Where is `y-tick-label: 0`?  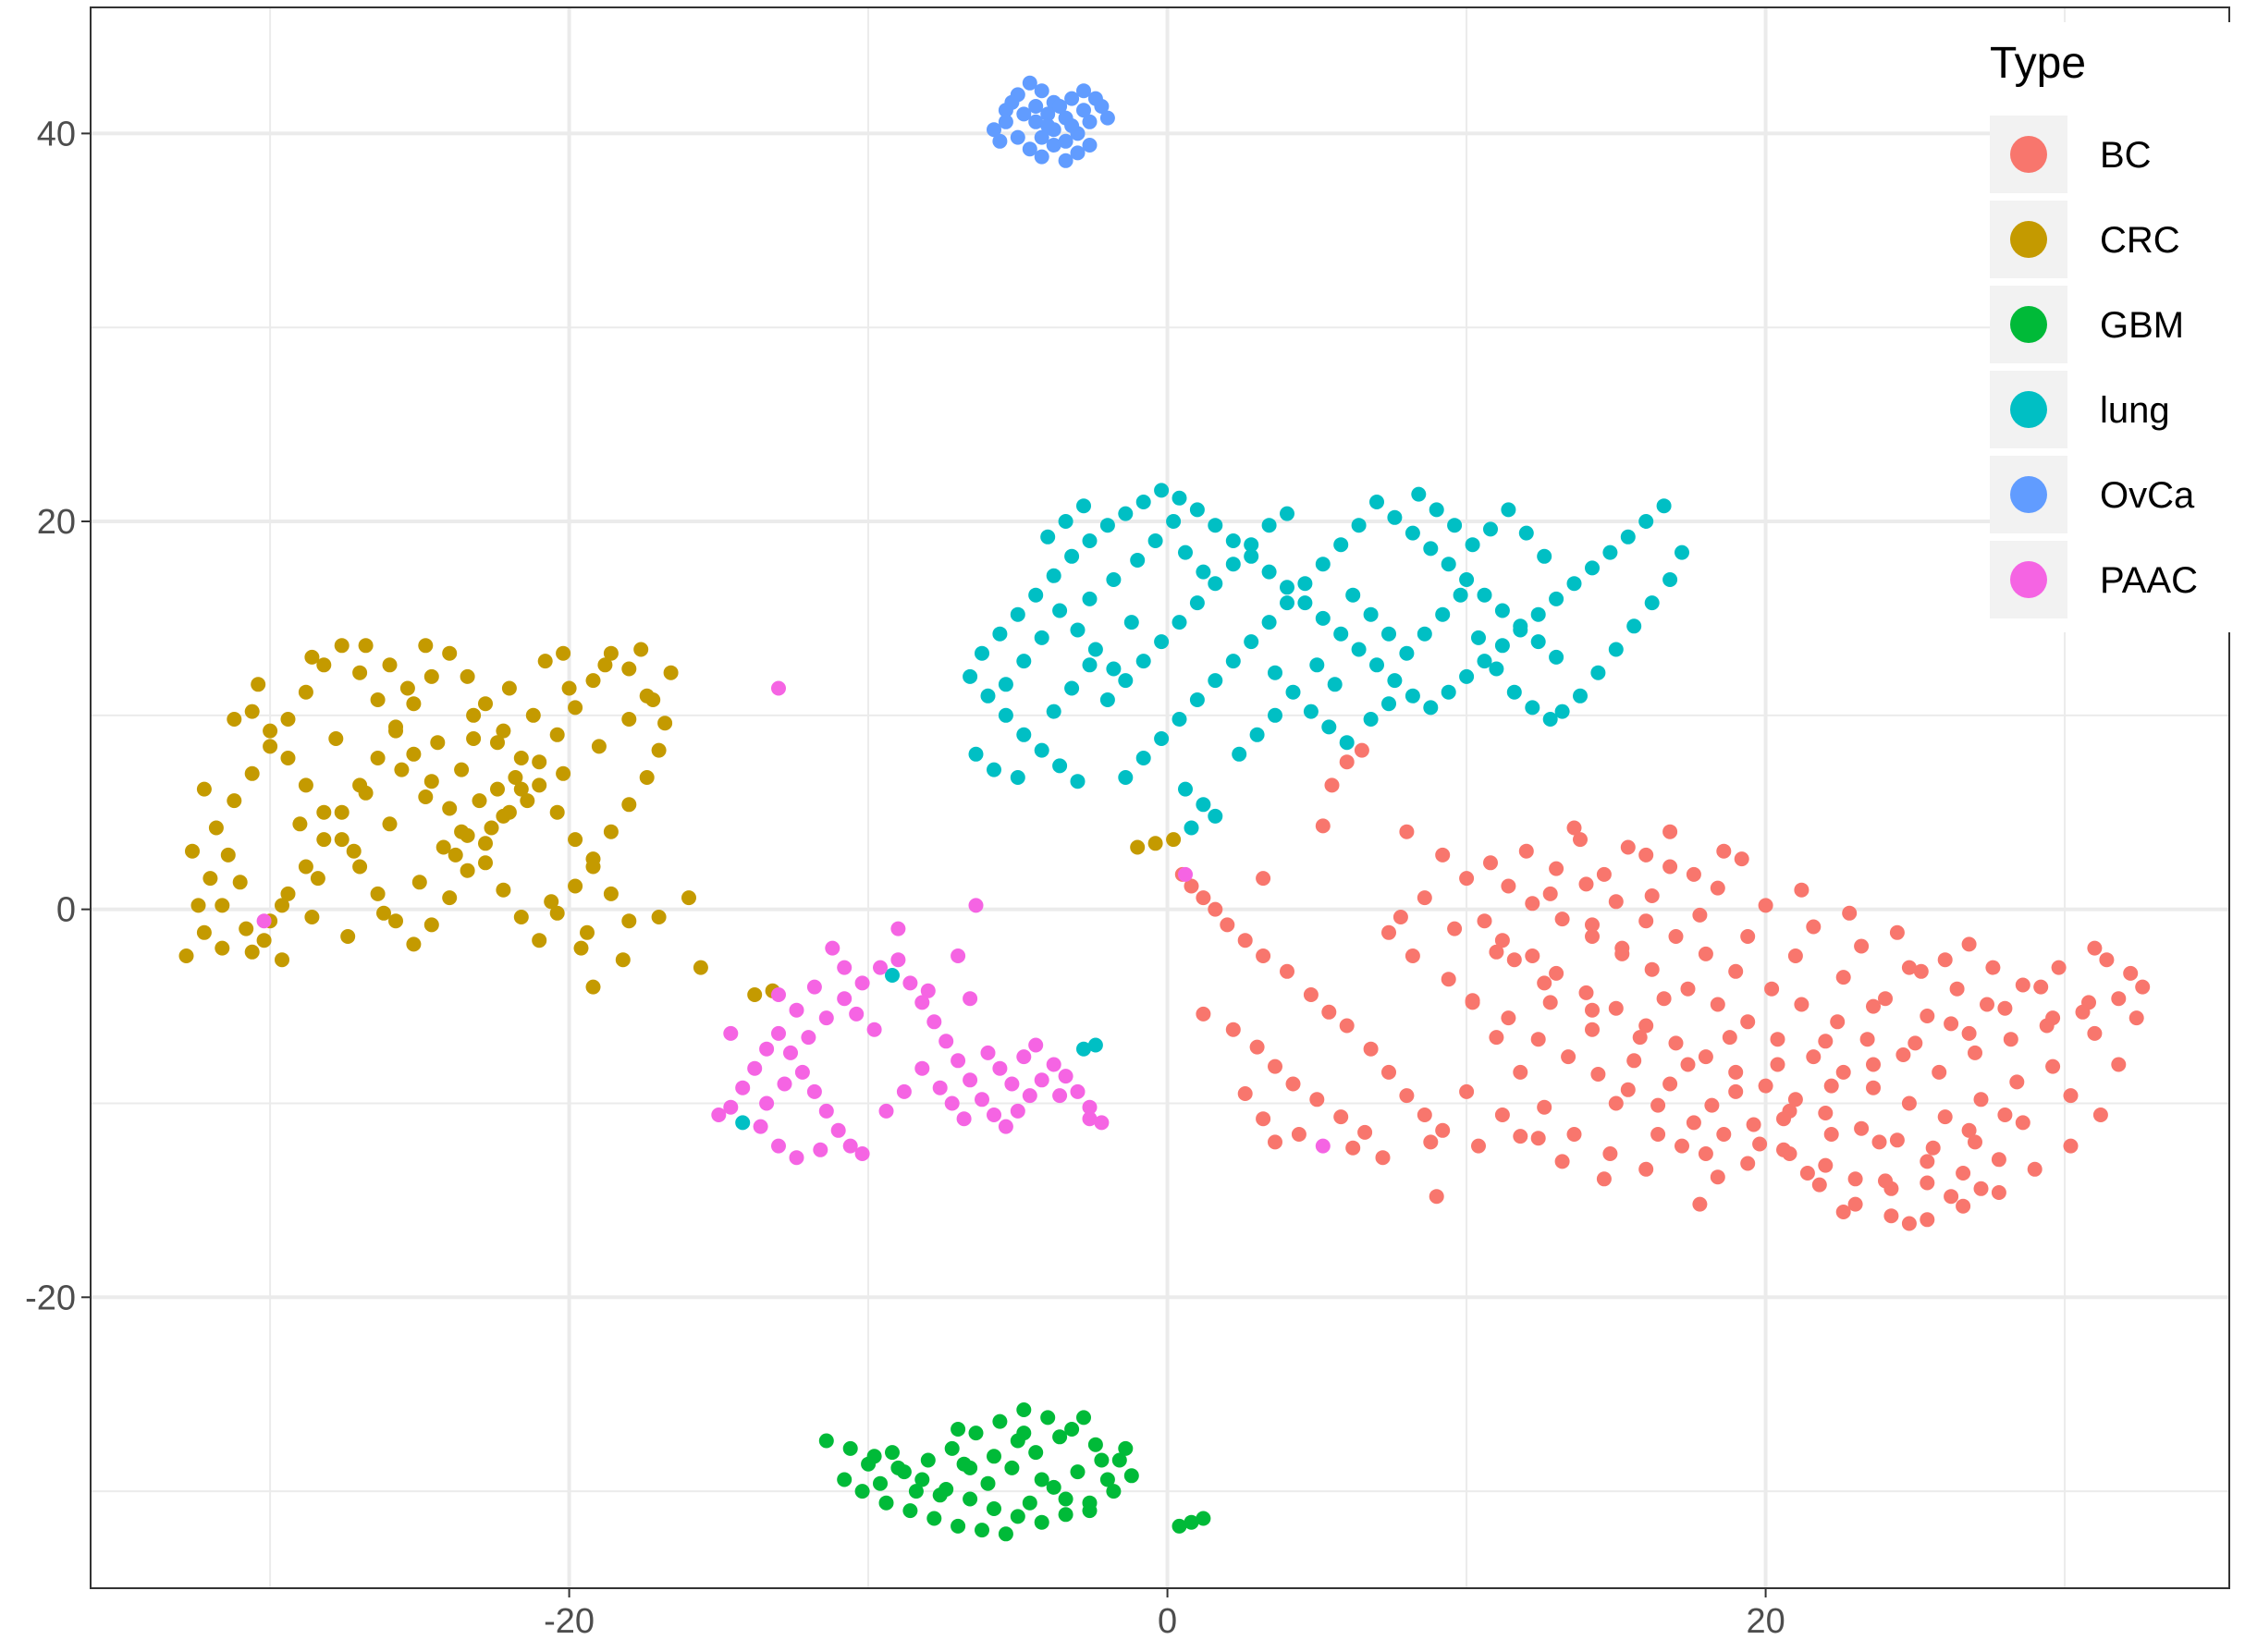
y-tick-label: 0 is located at coordinates (66, 910).